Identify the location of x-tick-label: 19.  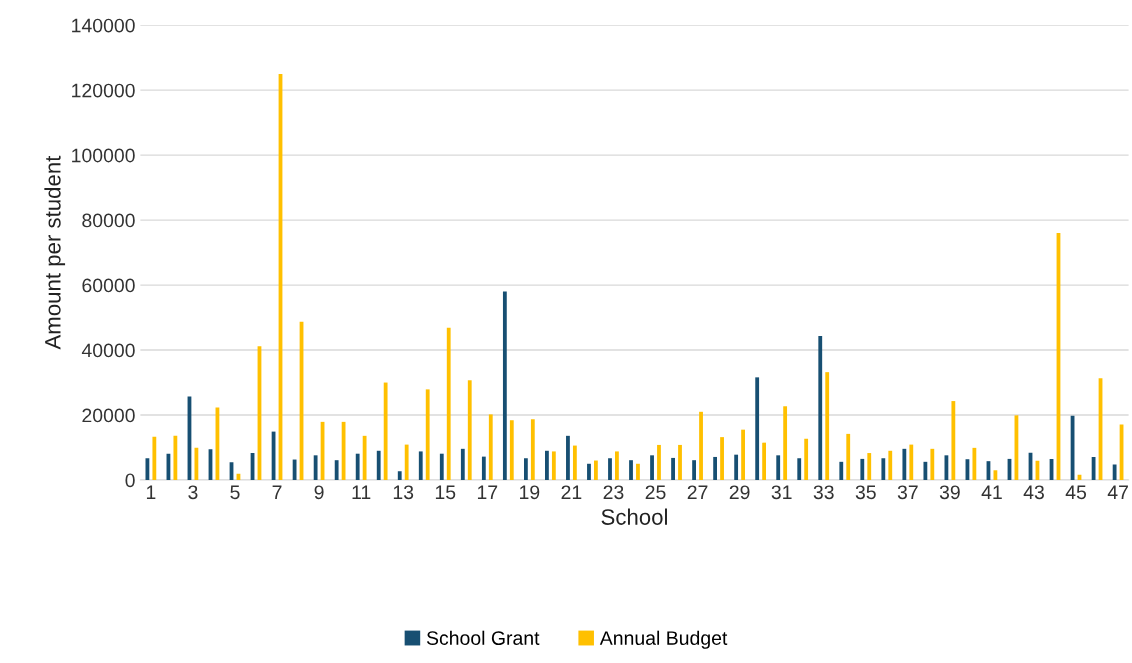
(530, 492).